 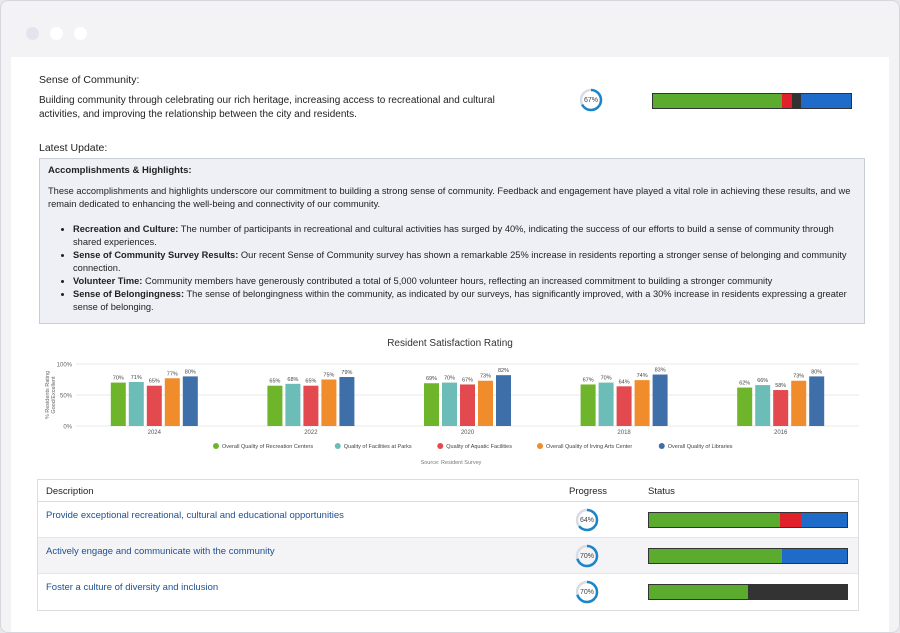 What do you see at coordinates (587, 520) in the screenshot?
I see `row-progress-ring: 64%` at bounding box center [587, 520].